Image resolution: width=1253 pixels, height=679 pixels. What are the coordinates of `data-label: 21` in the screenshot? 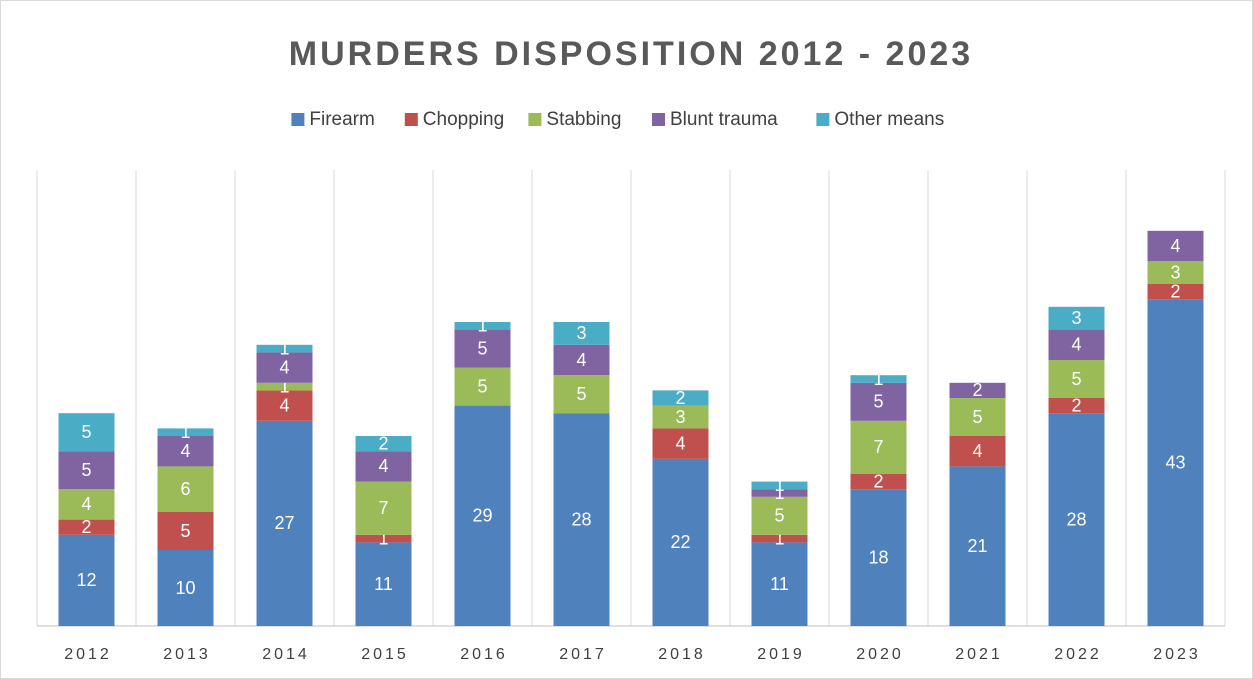 It's located at (977, 546).